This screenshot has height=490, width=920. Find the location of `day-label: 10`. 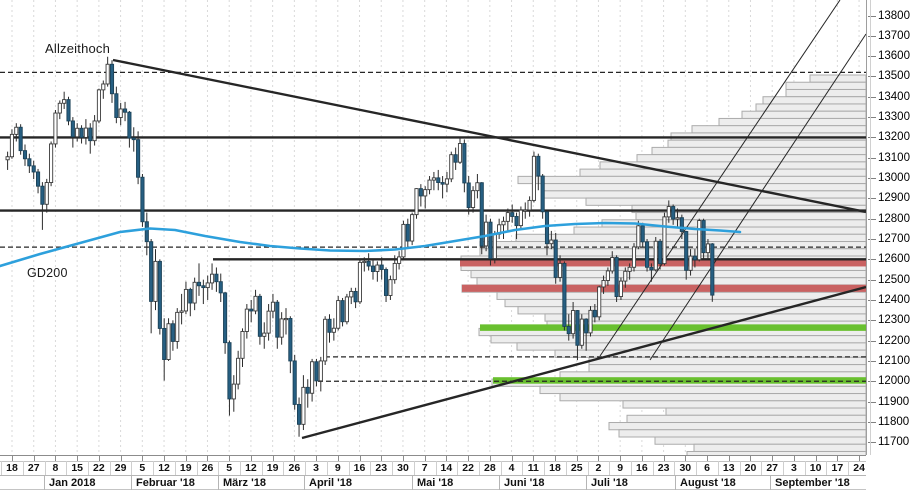

day-label: 10 is located at coordinates (815, 468).